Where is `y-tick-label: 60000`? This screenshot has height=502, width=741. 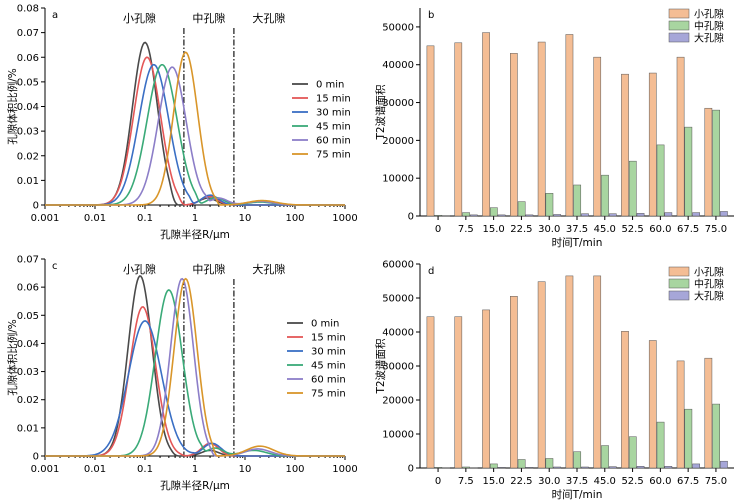 y-tick-label: 60000 is located at coordinates (398, 265).